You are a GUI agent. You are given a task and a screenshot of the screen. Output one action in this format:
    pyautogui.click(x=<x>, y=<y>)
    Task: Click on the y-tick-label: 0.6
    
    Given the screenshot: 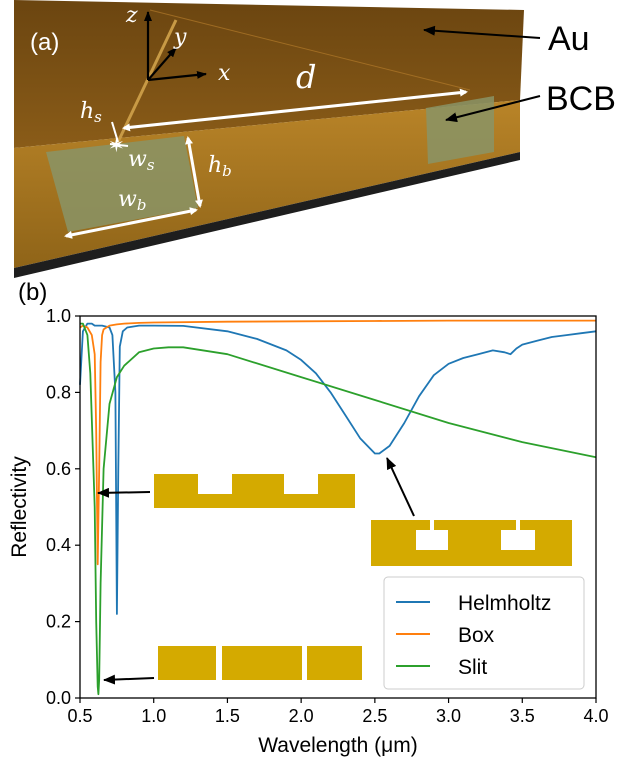 What is the action you would take?
    pyautogui.click(x=58, y=469)
    